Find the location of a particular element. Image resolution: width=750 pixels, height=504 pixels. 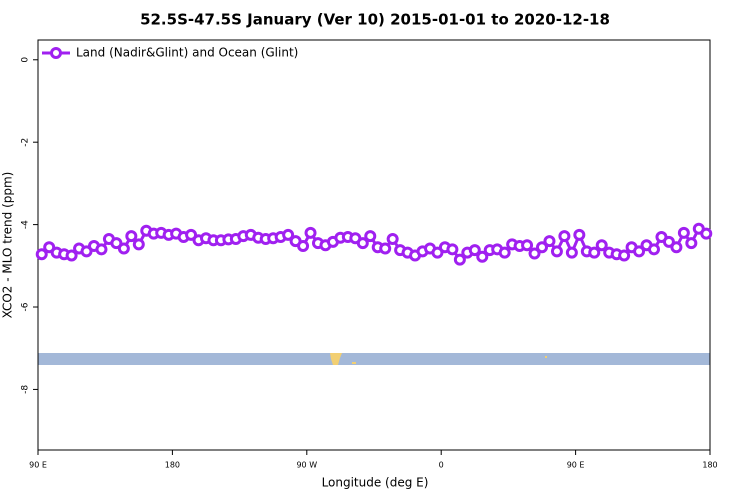

y-tick-label: -6 is located at coordinates (26, 306).